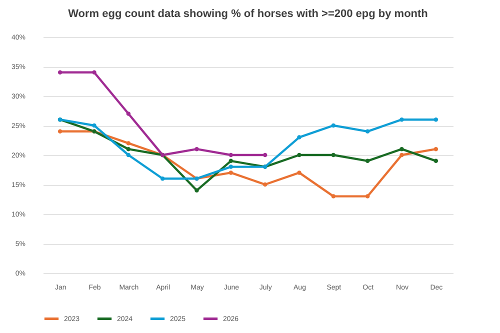 The height and width of the screenshot is (333, 500). I want to click on chart-title: Worm egg count data showing % of horses with >=200 epg by month, so click(248, 14).